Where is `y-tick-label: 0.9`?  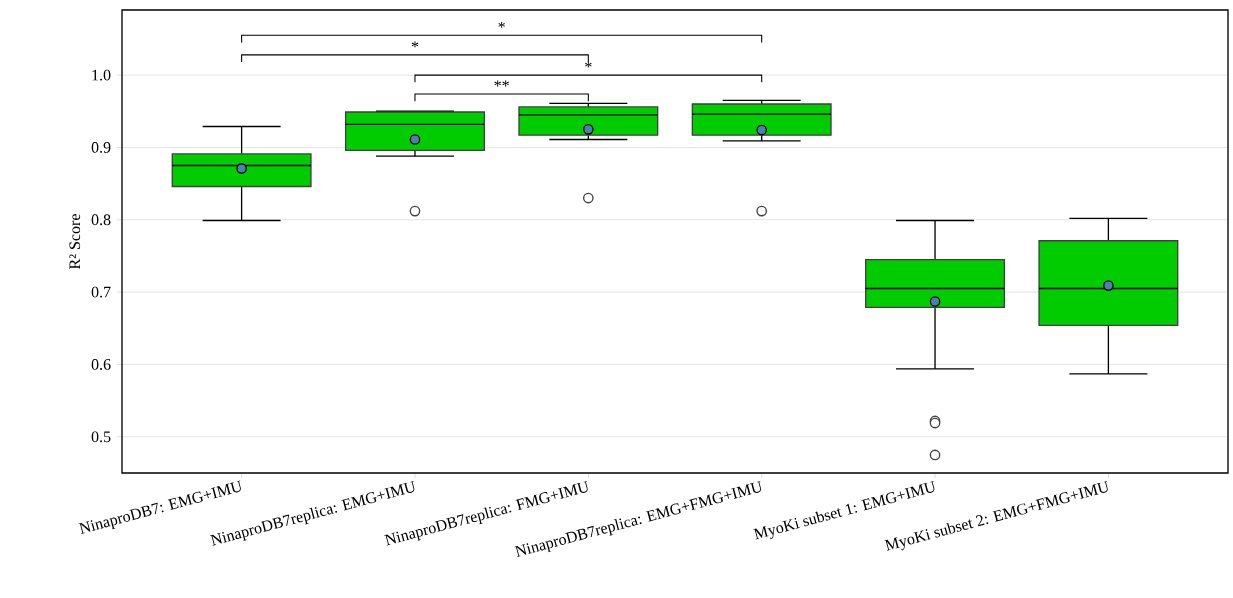
y-tick-label: 0.9 is located at coordinates (101, 147).